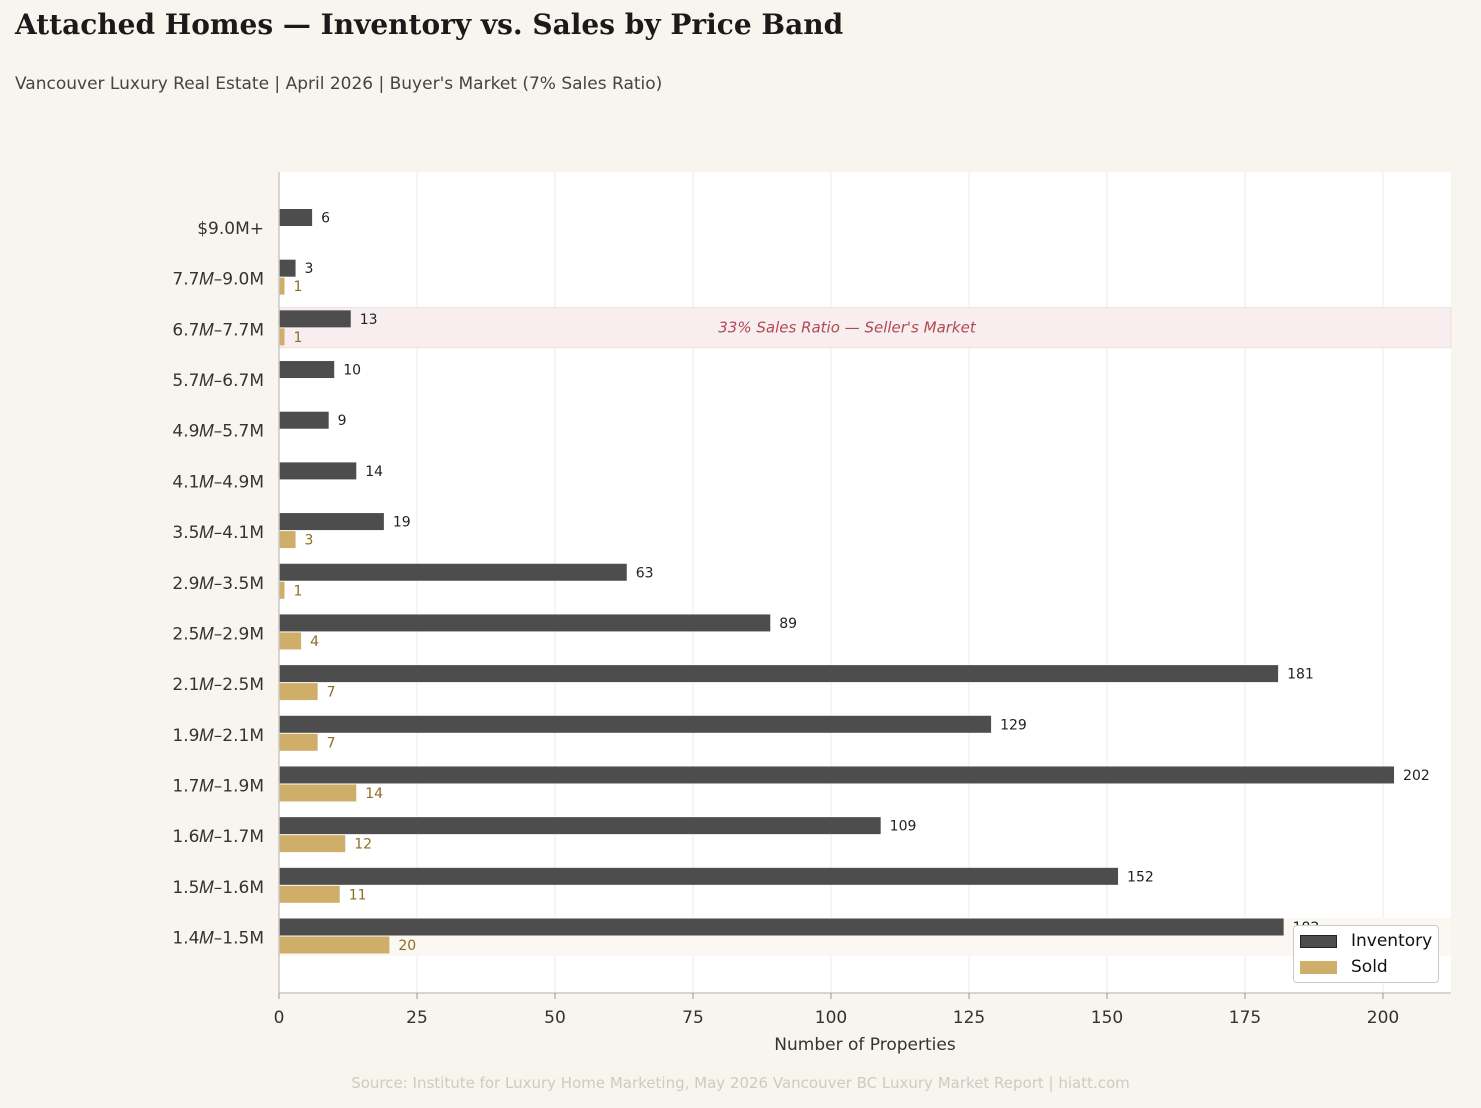 Image resolution: width=1481 pixels, height=1108 pixels. I want to click on highlight-band, so click(865, 328).